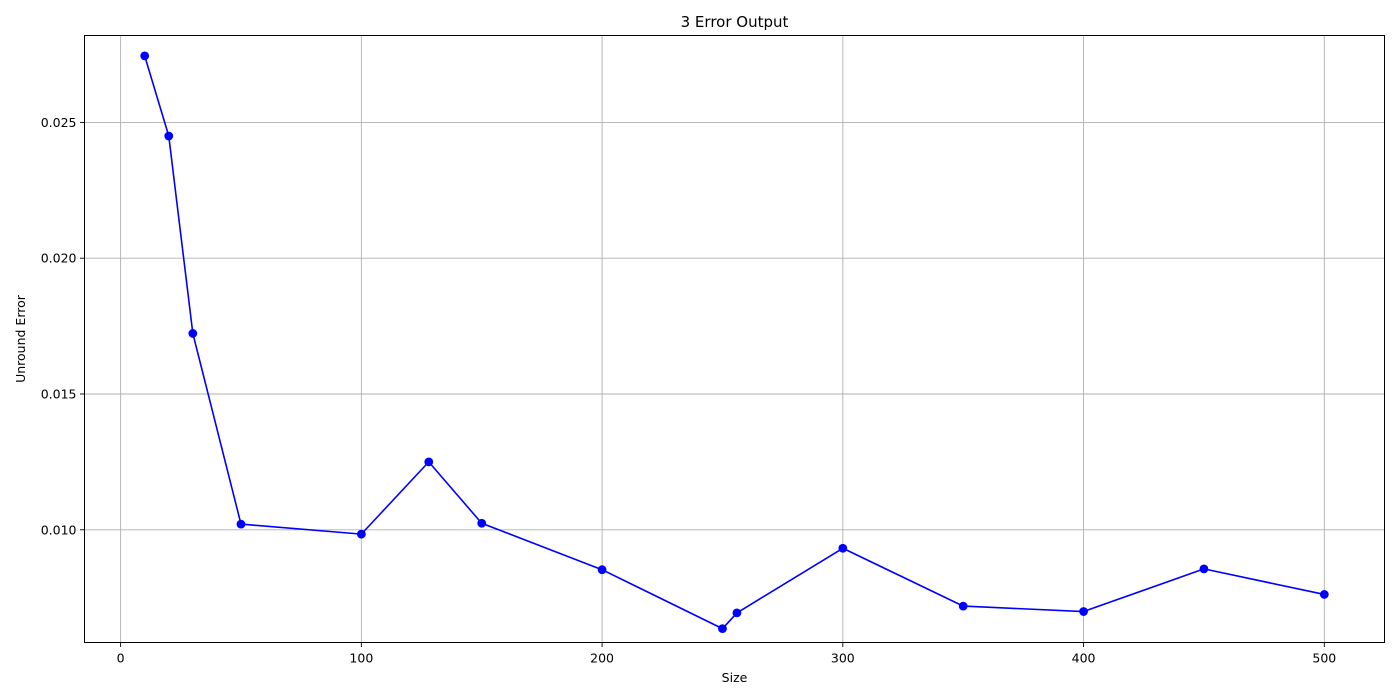  Describe the element at coordinates (1324, 658) in the screenshot. I see `x-tick-label: 500` at that location.